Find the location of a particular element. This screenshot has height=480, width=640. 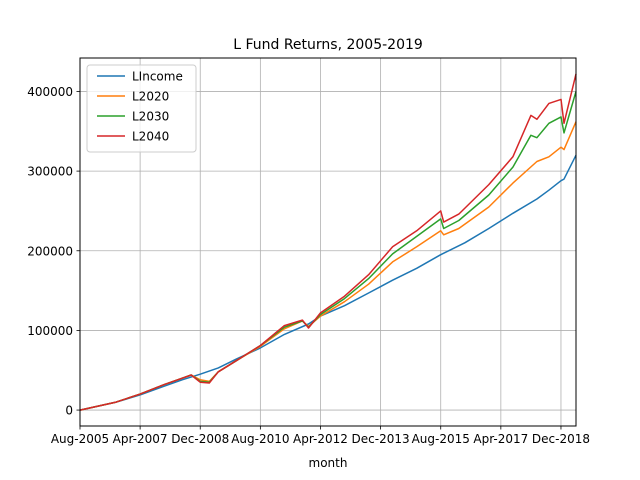

legend-label-l2040: L2040 is located at coordinates (150, 137).